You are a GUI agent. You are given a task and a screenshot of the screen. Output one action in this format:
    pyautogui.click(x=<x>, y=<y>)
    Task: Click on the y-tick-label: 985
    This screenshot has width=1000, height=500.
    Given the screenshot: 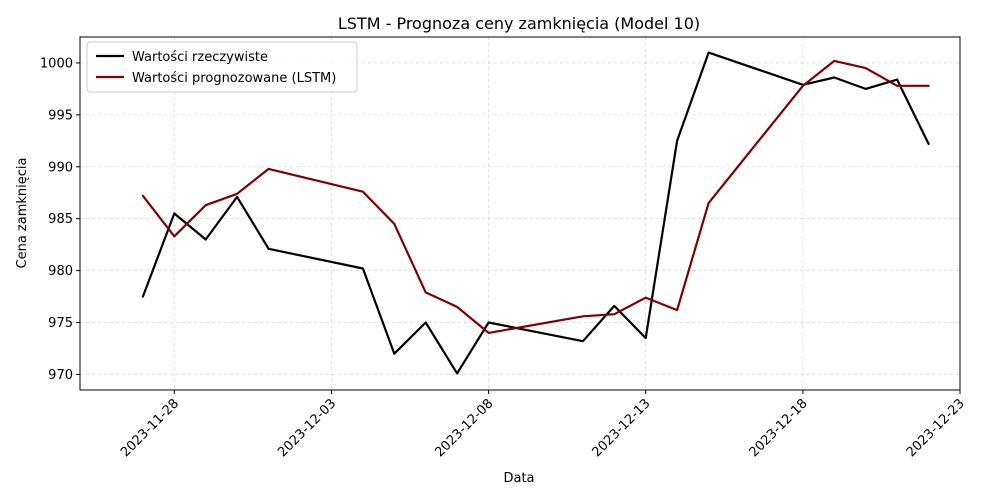 What is the action you would take?
    pyautogui.click(x=60, y=219)
    